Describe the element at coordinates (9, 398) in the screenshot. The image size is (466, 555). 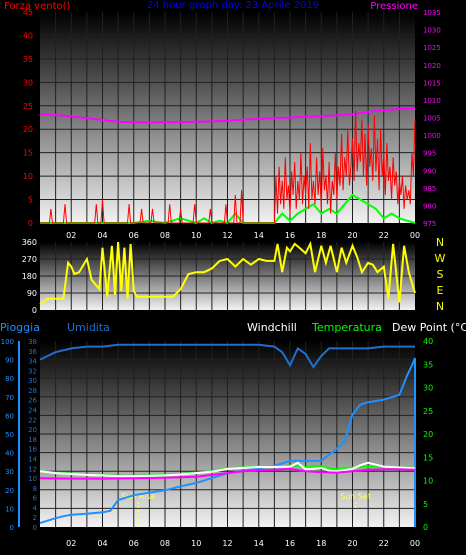
I see `rain-tick-label: 70` at that location.